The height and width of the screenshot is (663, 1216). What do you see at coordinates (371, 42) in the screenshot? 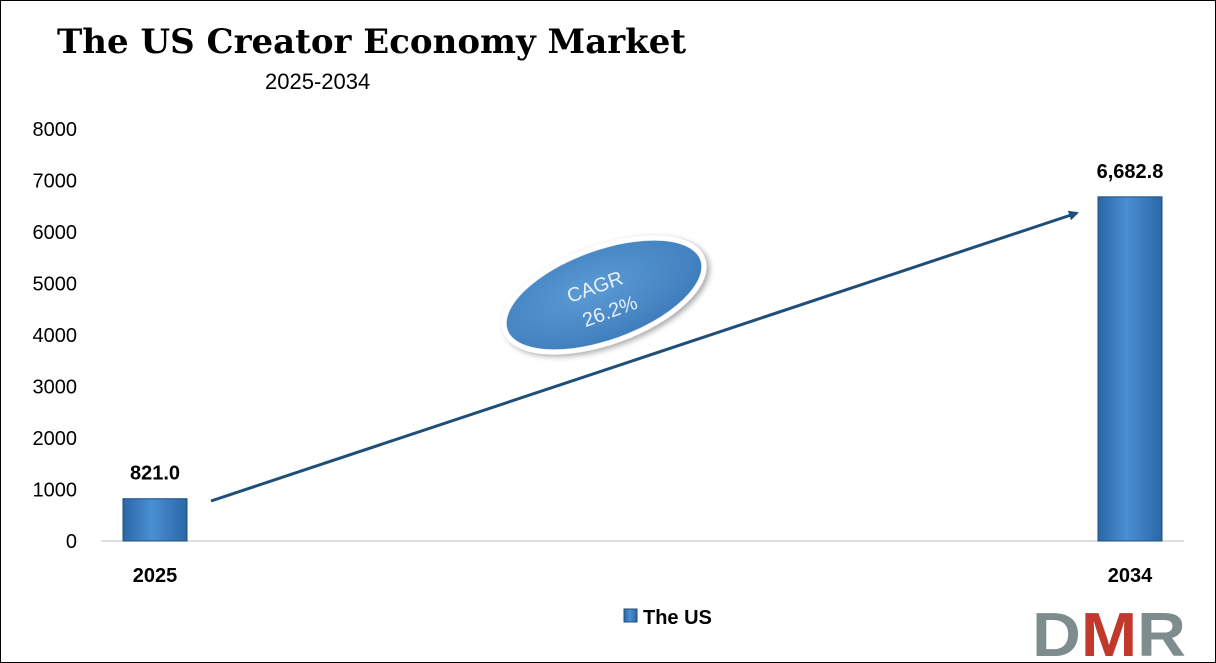
I see `chart-title: The US Creator Economy Market` at bounding box center [371, 42].